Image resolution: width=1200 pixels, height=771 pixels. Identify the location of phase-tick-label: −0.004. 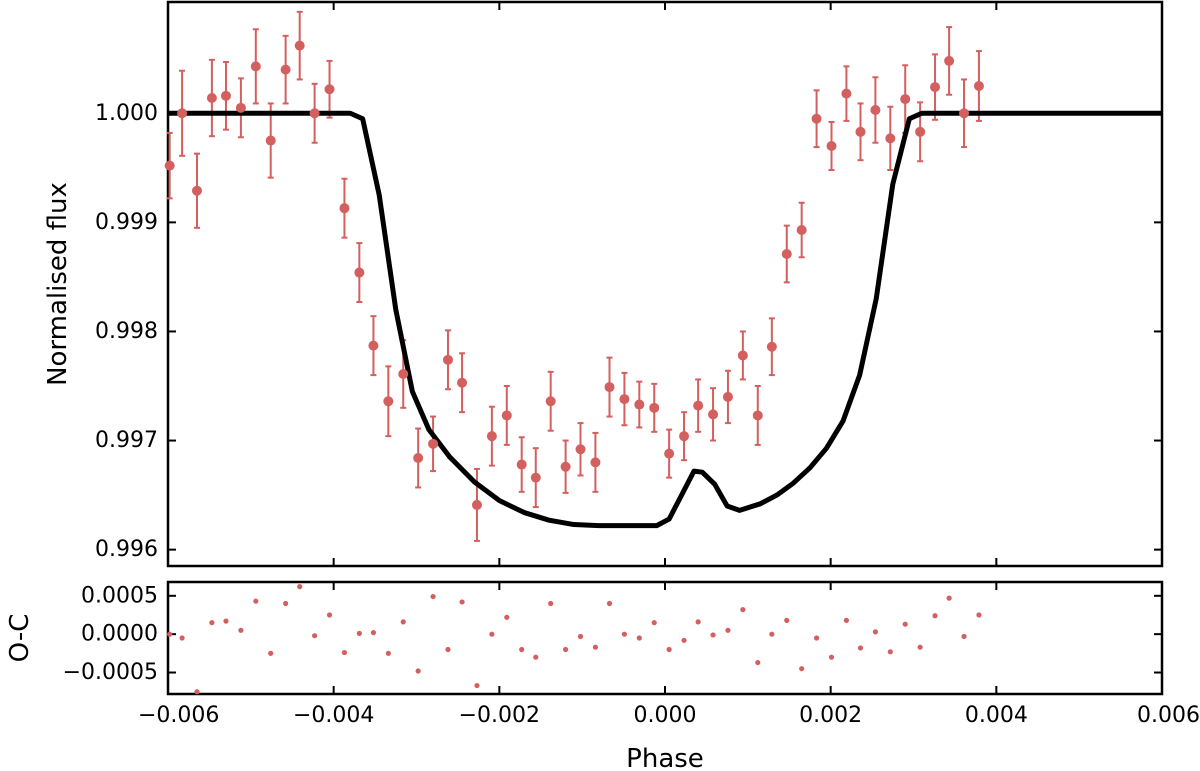
(333, 715).